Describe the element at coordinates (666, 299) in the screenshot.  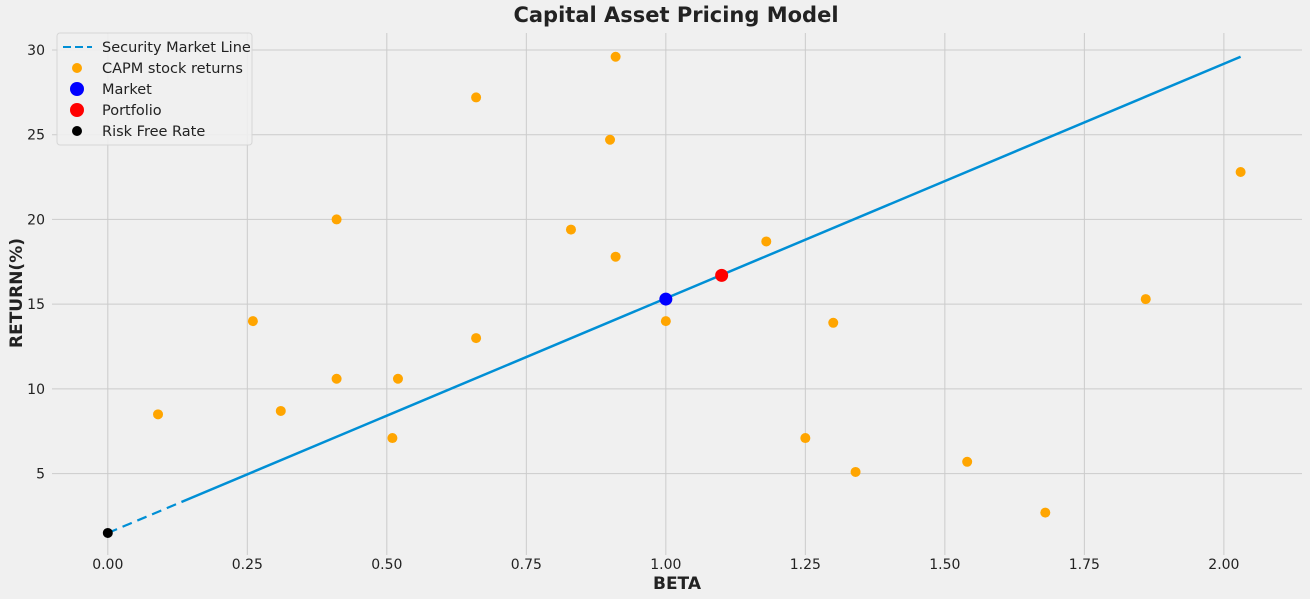
I see `market-point` at that location.